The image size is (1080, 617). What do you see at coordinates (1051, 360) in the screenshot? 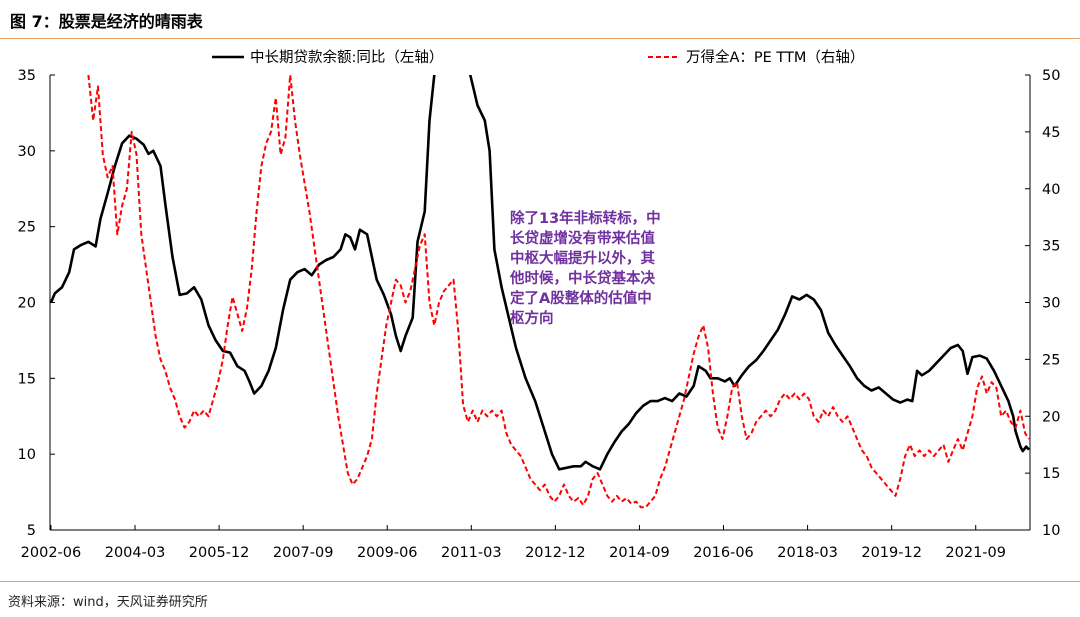
I see `right-tick-label: 25` at bounding box center [1051, 360].